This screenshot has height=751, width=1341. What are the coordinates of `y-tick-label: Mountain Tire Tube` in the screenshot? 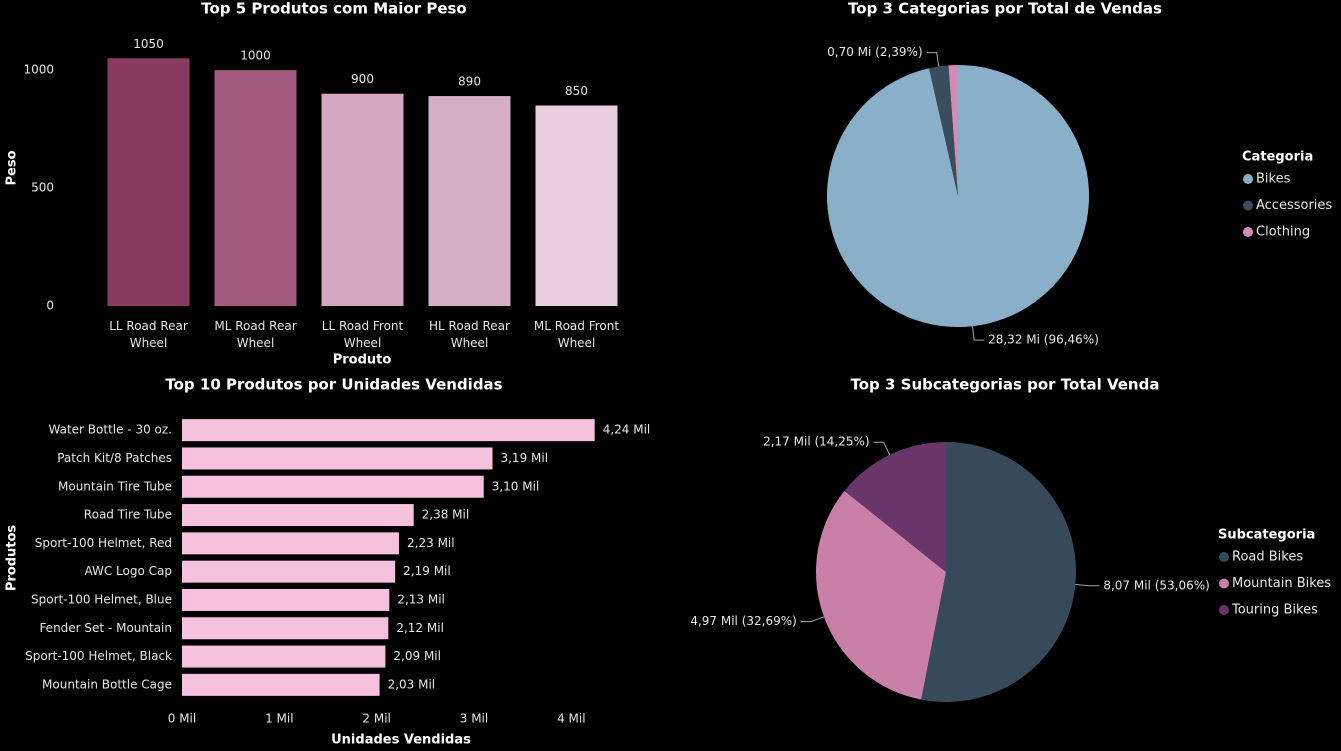 It's located at (115, 486).